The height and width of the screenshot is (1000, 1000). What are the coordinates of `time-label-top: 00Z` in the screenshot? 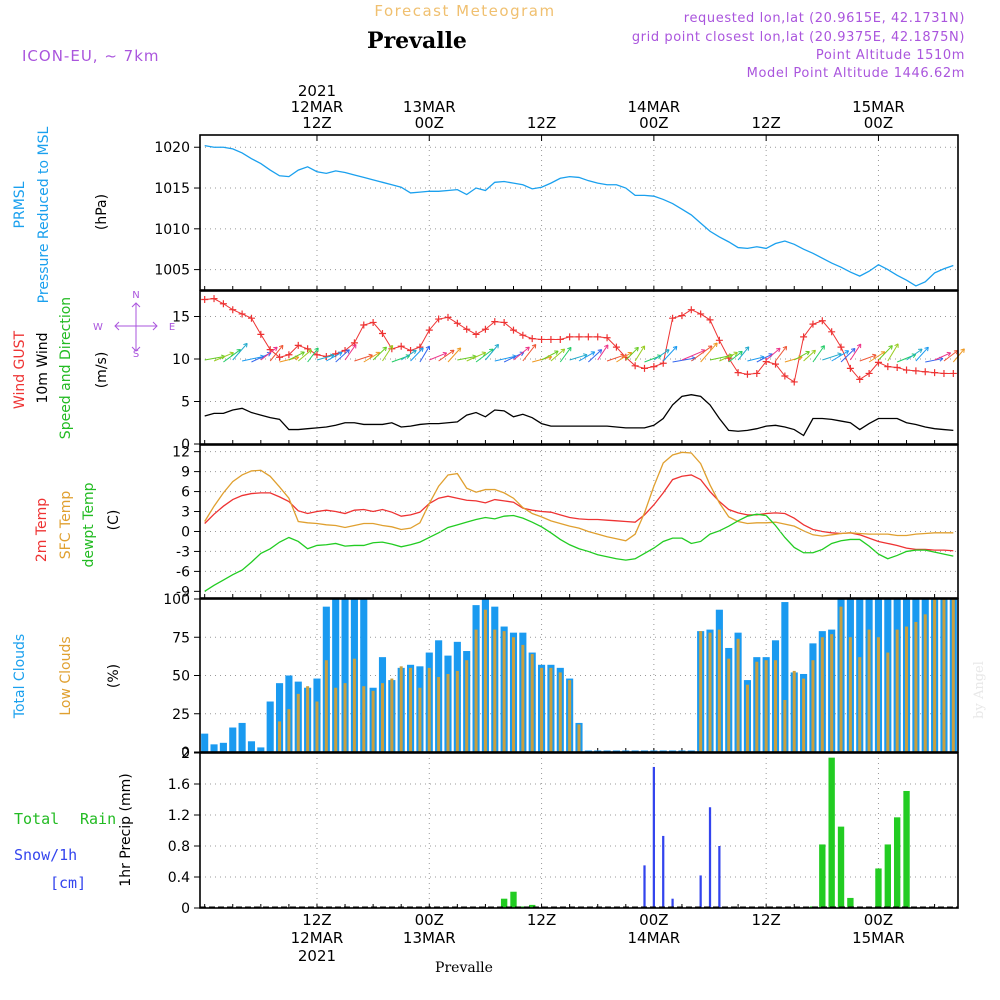 It's located at (429, 123).